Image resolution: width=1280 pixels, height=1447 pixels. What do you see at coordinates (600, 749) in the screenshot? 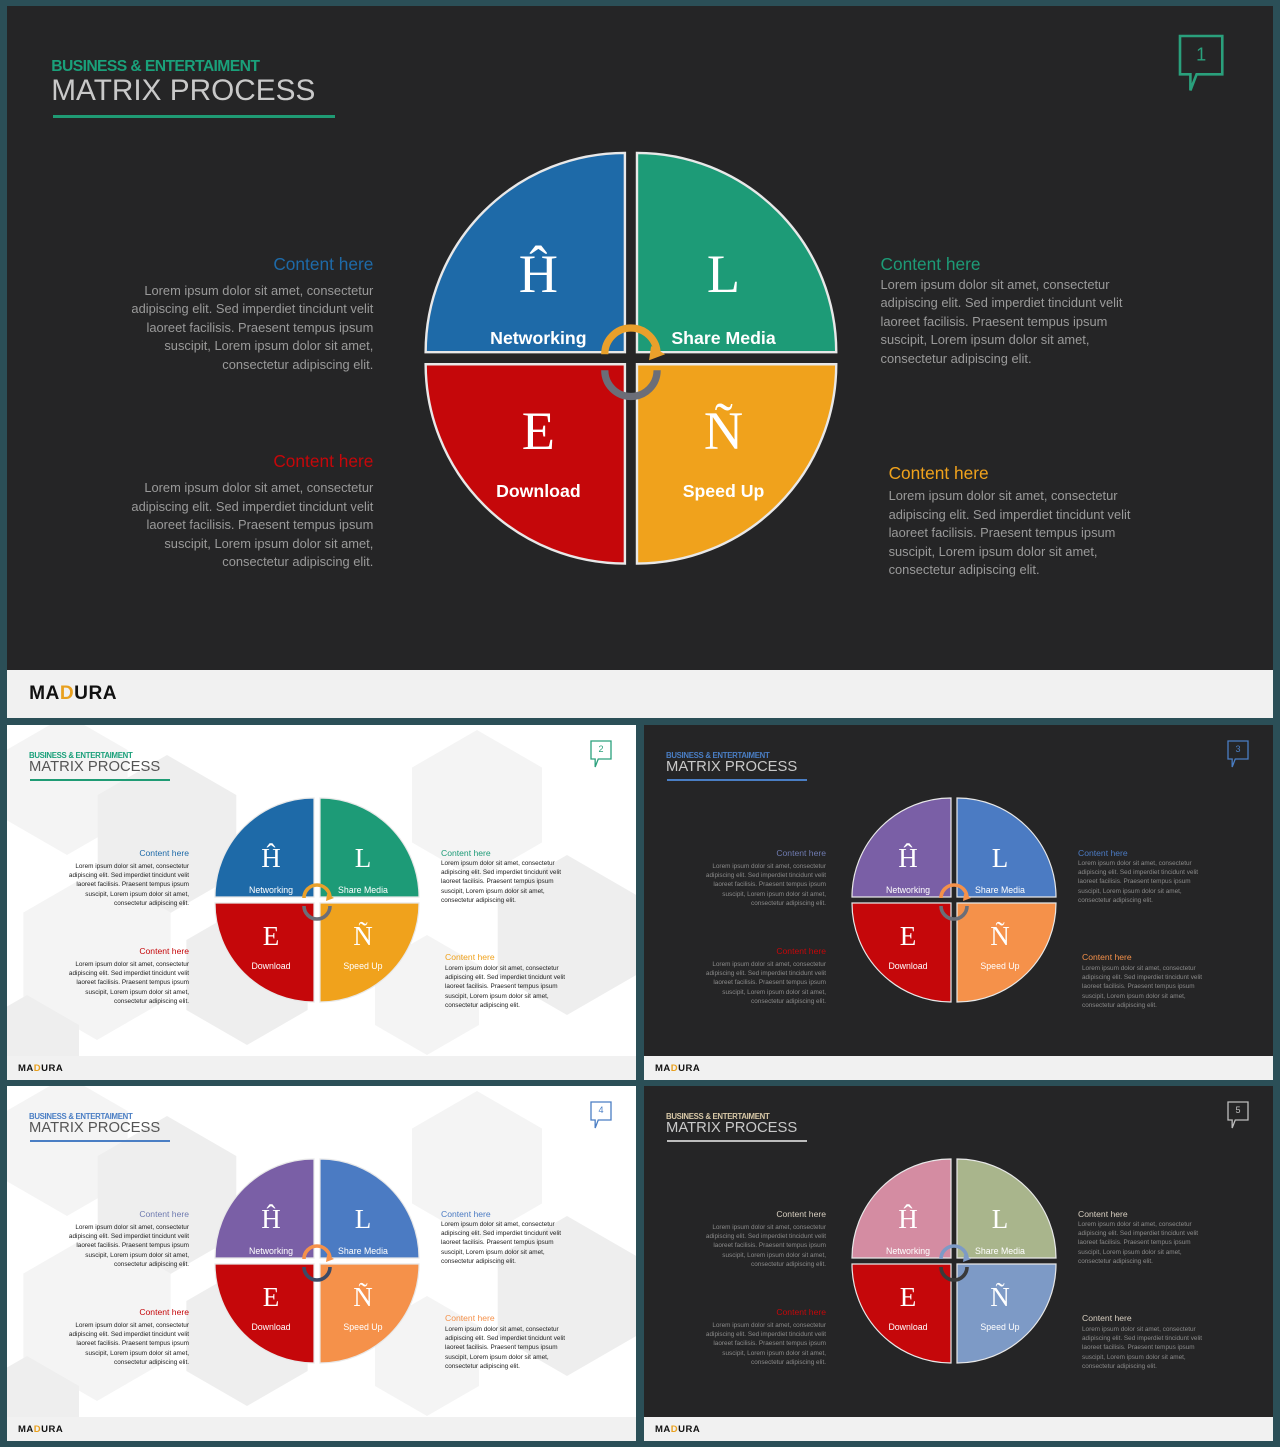
I see `slide-number: 2` at bounding box center [600, 749].